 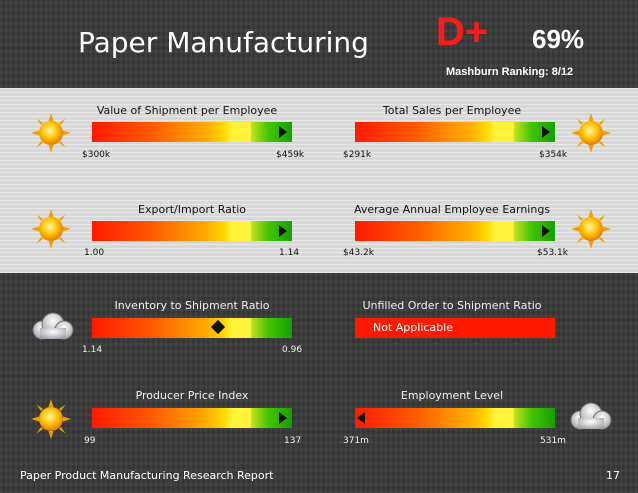 I want to click on producer-price-bar, so click(x=192, y=418).